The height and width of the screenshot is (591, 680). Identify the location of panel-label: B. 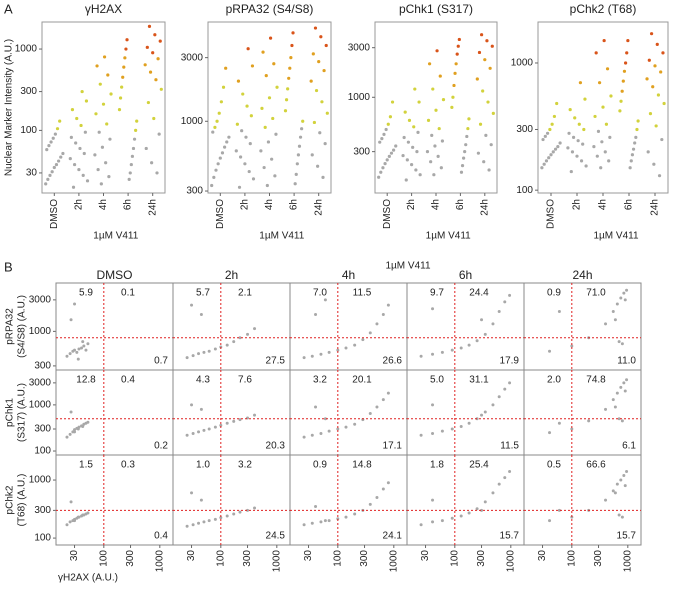
(8, 266).